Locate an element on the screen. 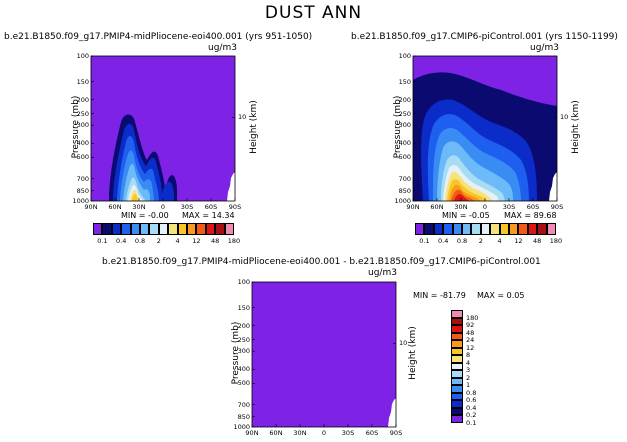  panel-1-xtick-label: 30S is located at coordinates (187, 207).